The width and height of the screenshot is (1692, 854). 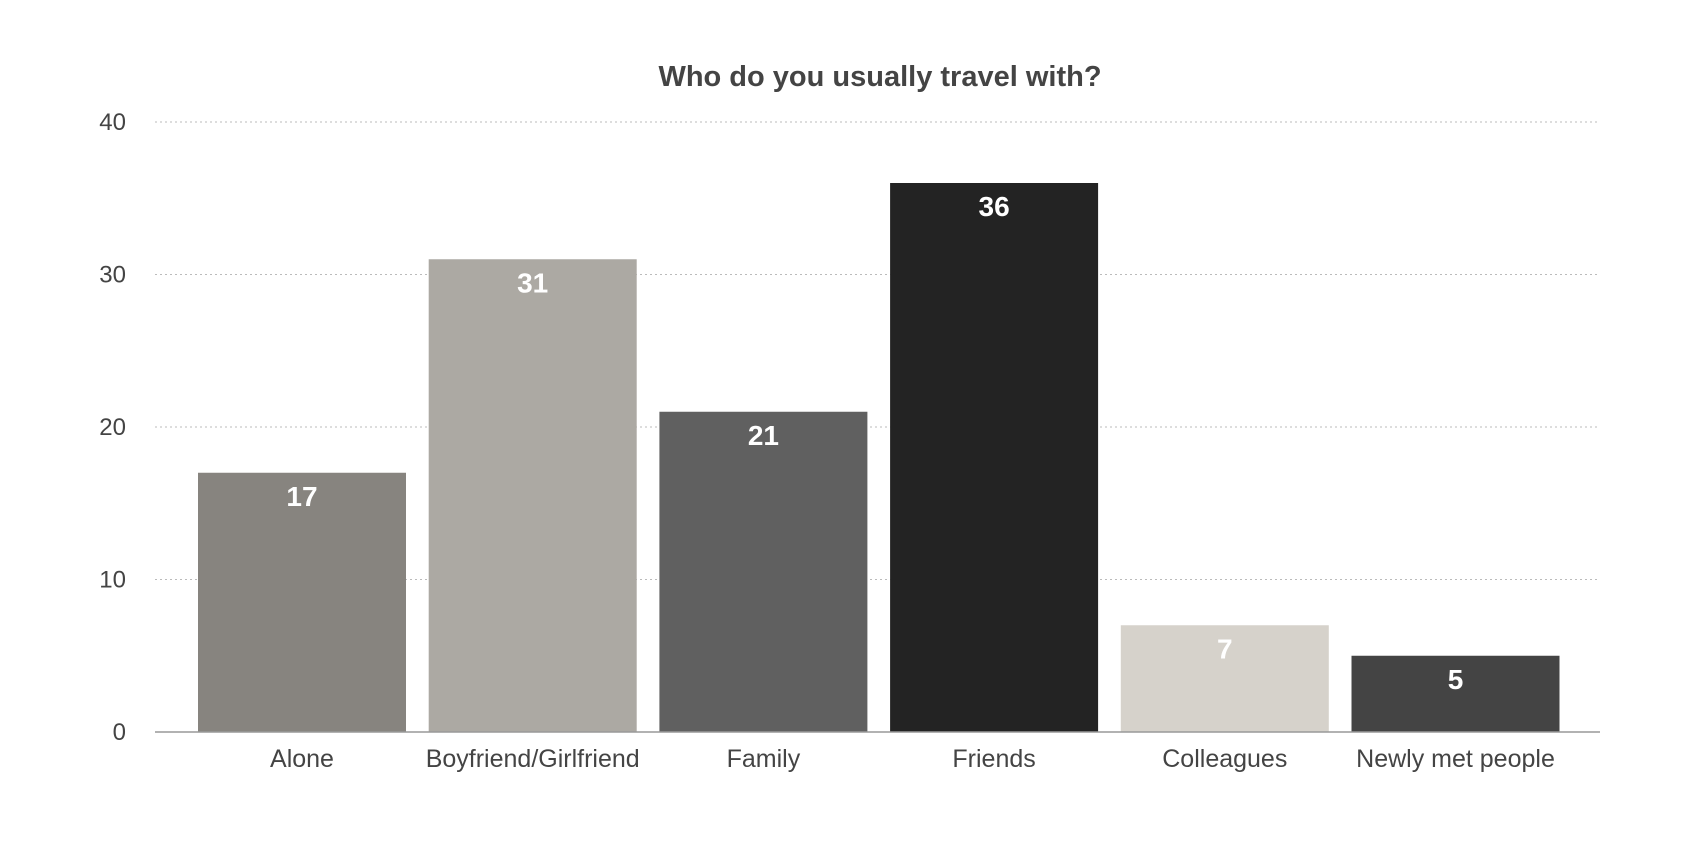 I want to click on y-tick-label: 10, so click(x=112, y=580).